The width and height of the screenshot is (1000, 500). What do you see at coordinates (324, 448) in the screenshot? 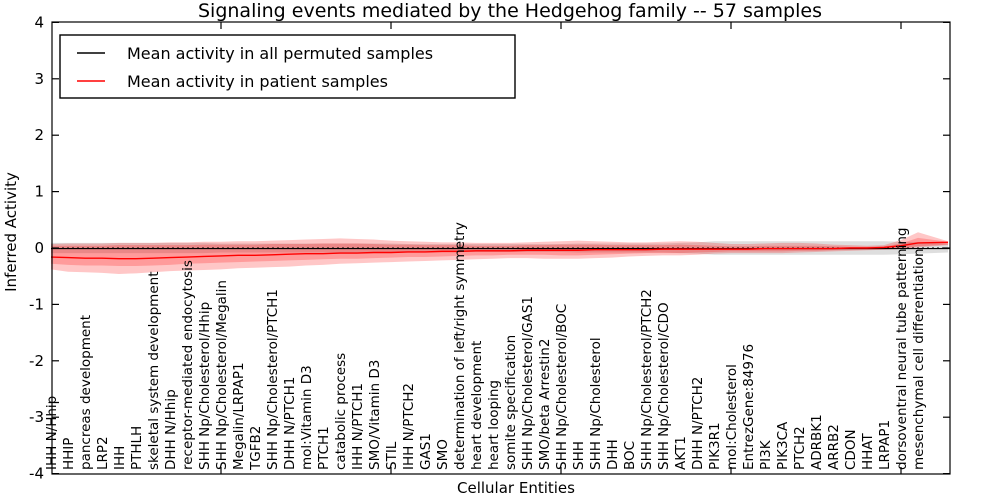
I see `x-tick-label: PTCH1` at bounding box center [324, 448].